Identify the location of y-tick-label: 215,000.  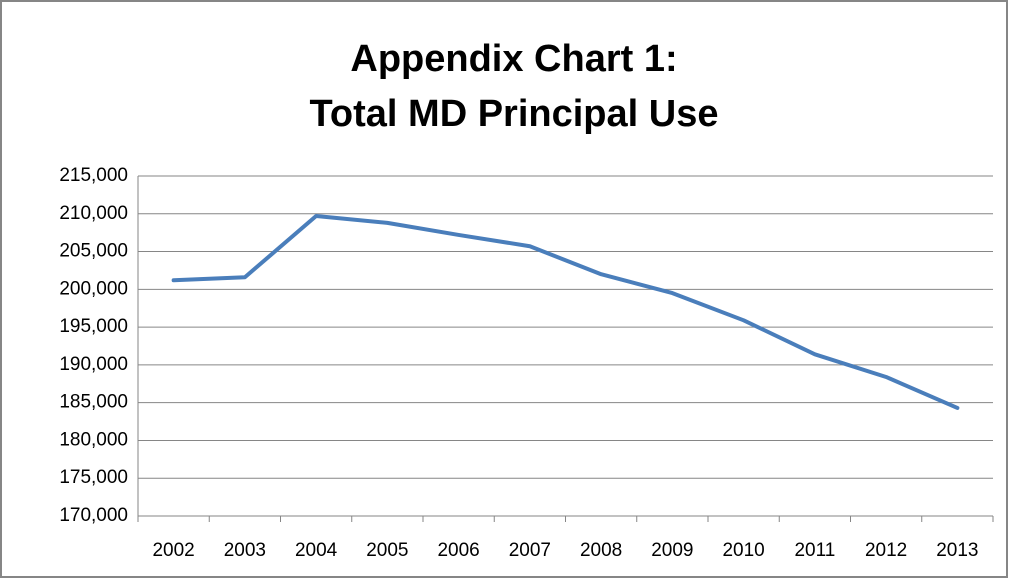
(93, 175).